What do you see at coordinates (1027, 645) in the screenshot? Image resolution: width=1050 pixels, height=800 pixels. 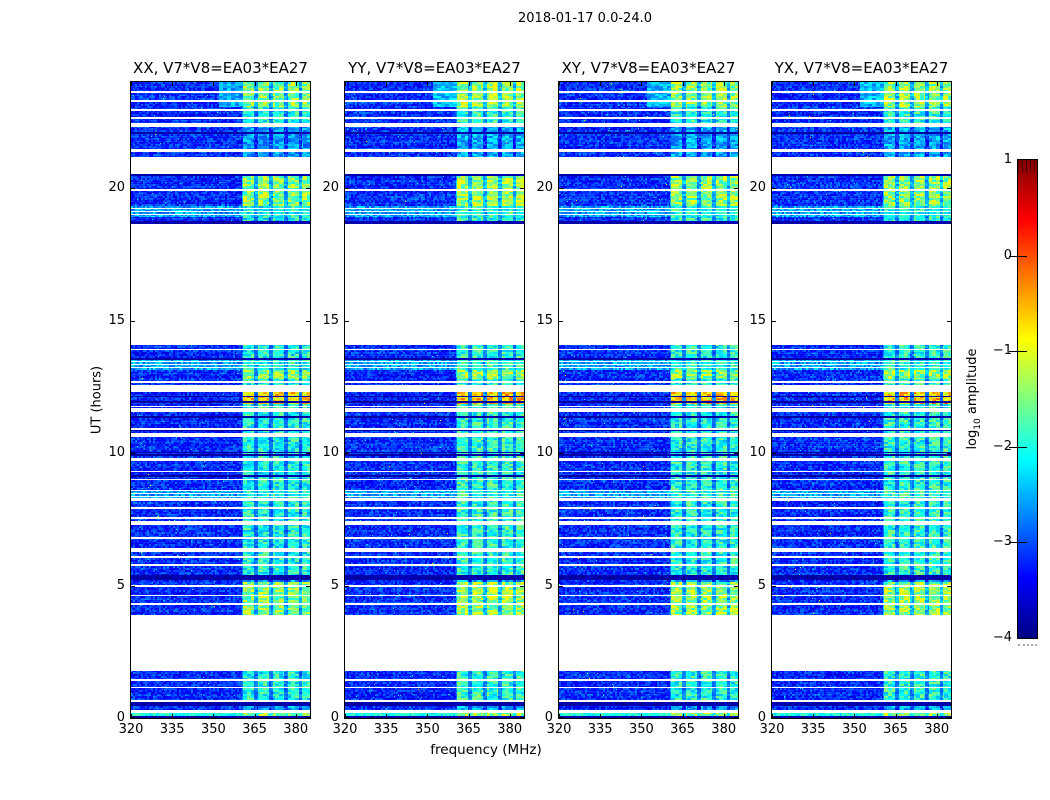 I see `colorbar-extend-dots` at bounding box center [1027, 645].